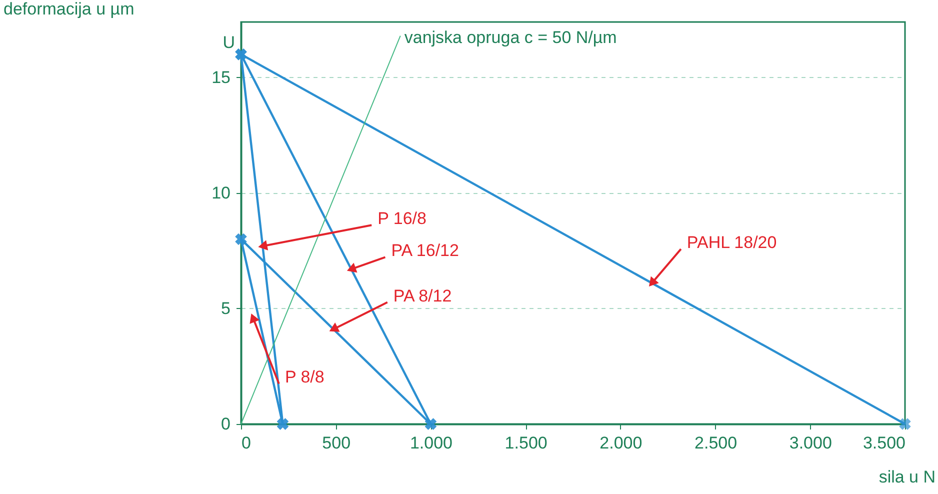 The image size is (938, 494). Describe the element at coordinates (304, 377) in the screenshot. I see `annotation: P 8/8` at that location.